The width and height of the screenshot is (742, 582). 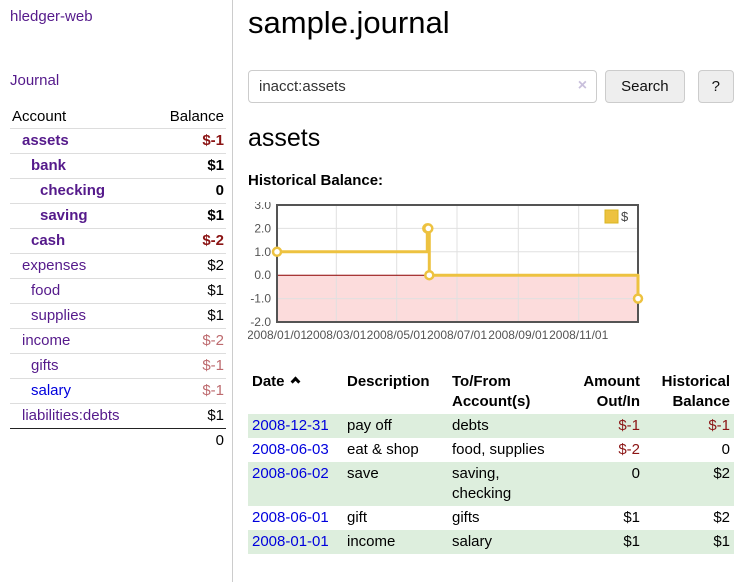 What do you see at coordinates (295, 392) in the screenshot?
I see `date-column-header: Date` at bounding box center [295, 392].